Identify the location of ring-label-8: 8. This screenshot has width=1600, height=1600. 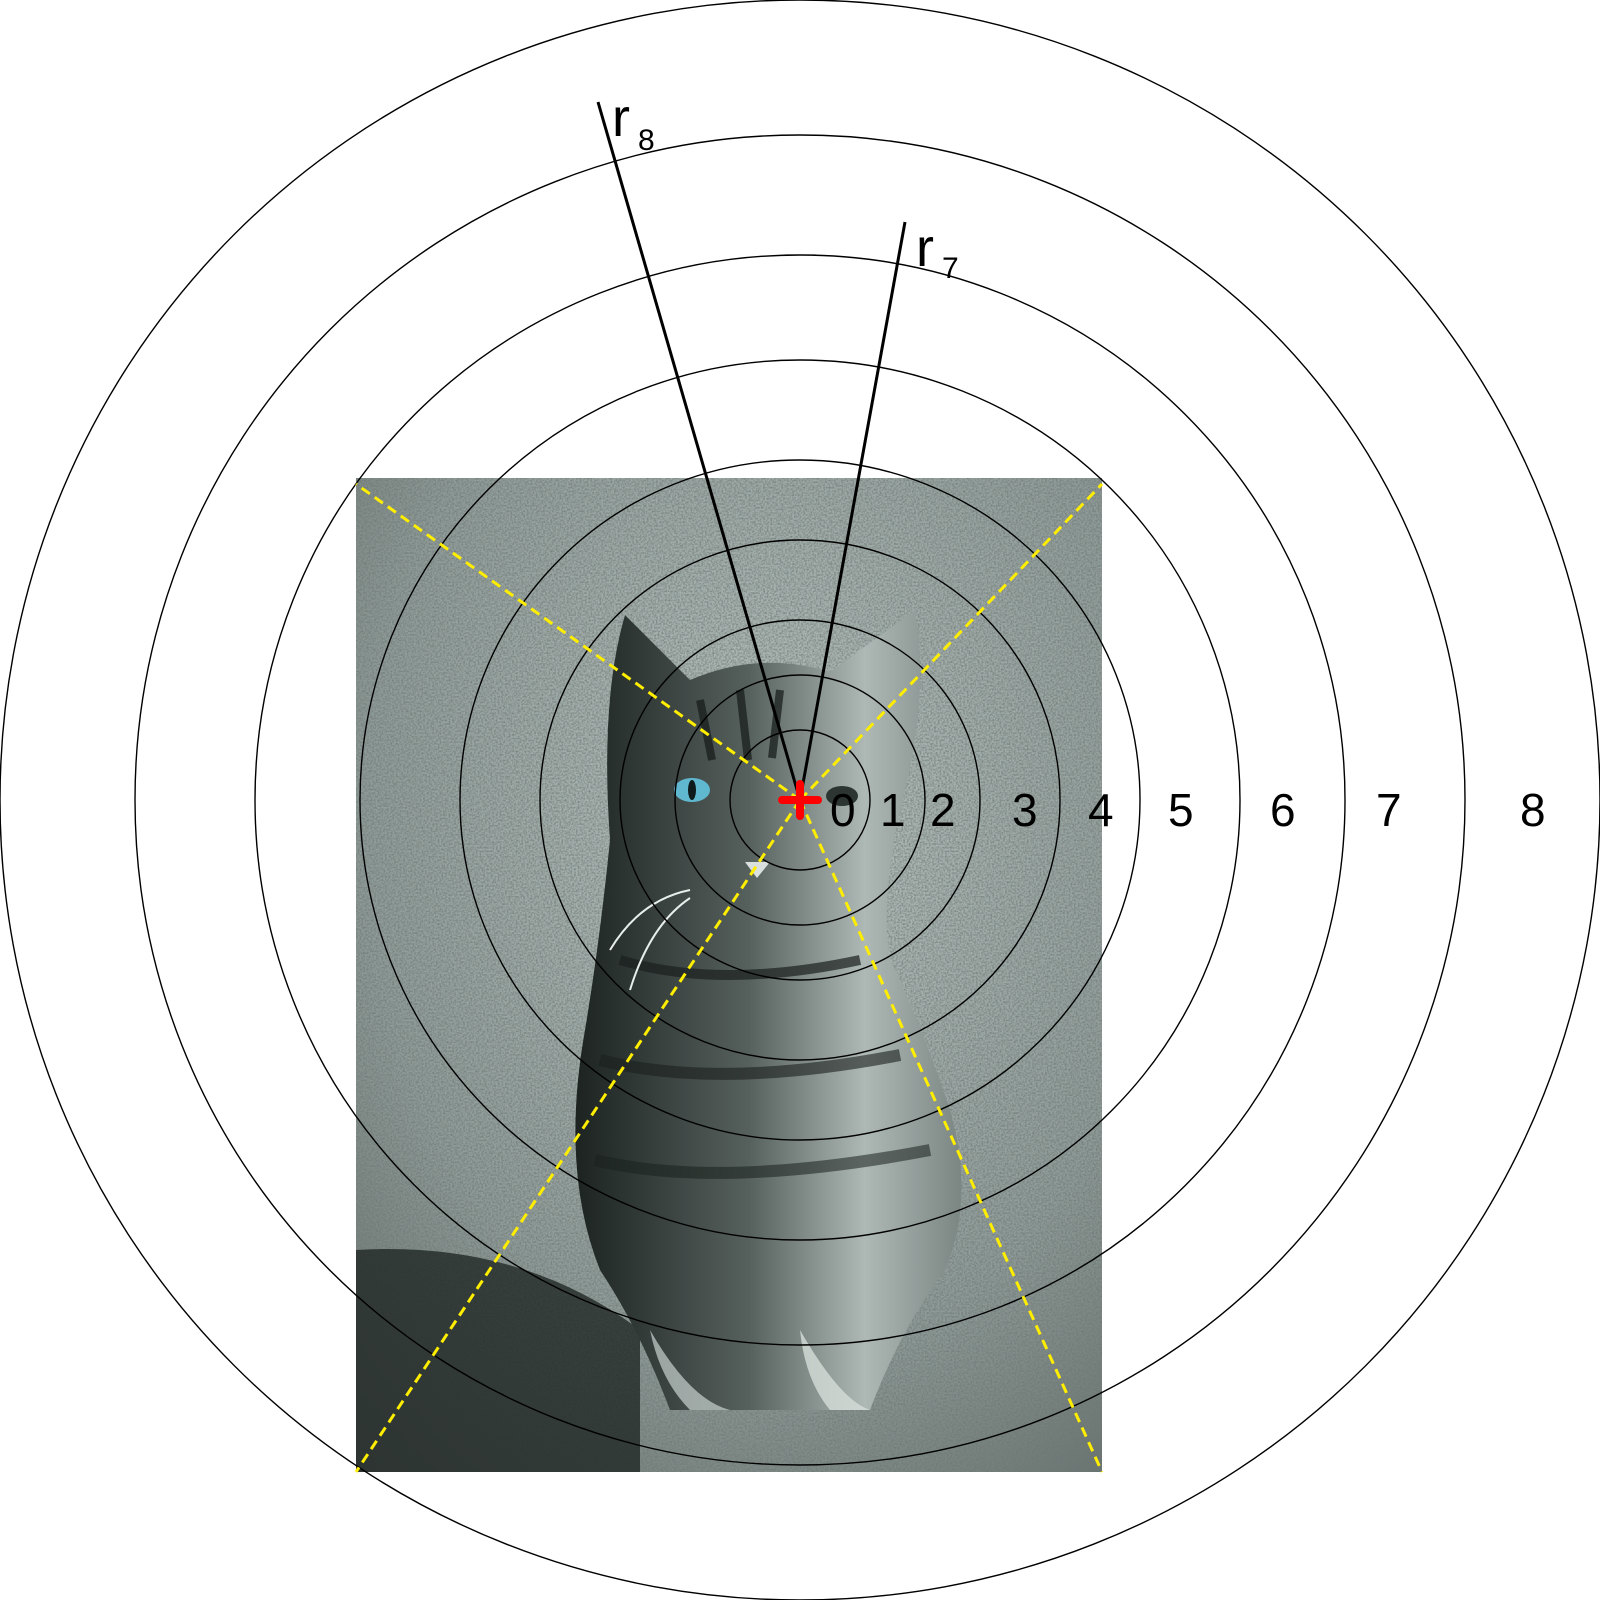
(1533, 810).